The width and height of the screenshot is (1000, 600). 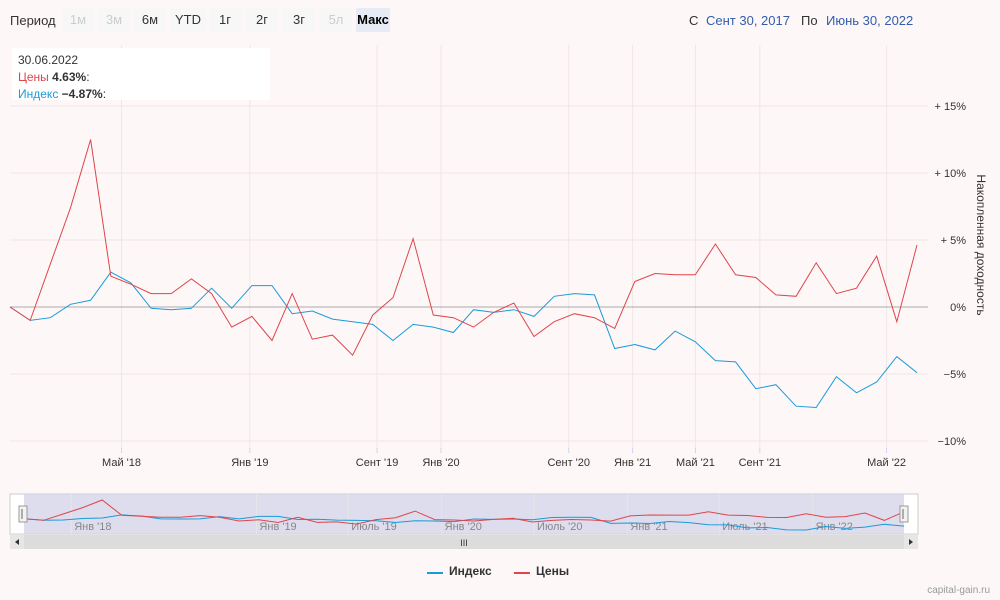 I want to click on scrollbar-right-arrow-icon, so click(x=911, y=542).